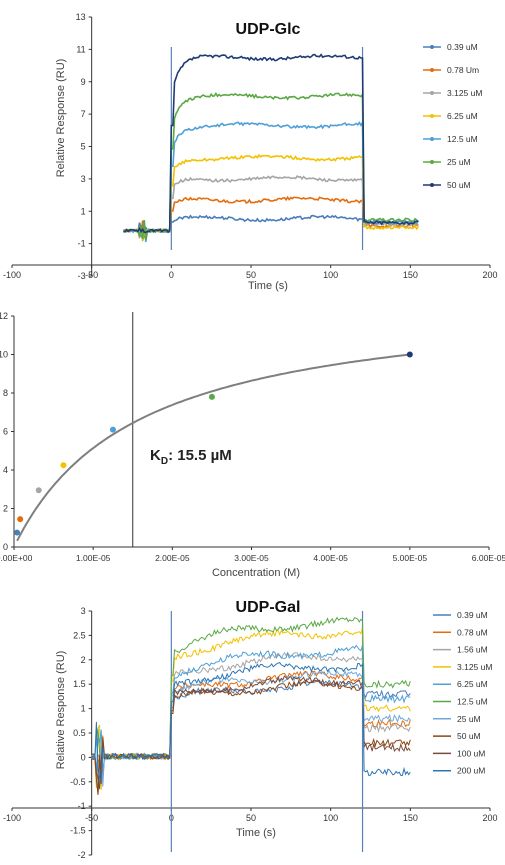  What do you see at coordinates (471, 771) in the screenshot?
I see `legend-label: 200 uM` at bounding box center [471, 771].